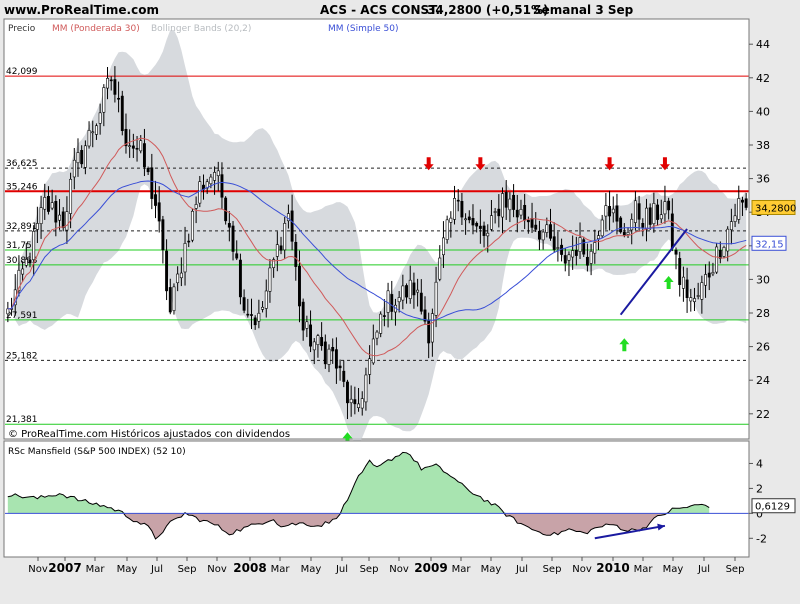 The width and height of the screenshot is (800, 604). I want to click on price-tick-label: 22, so click(763, 414).